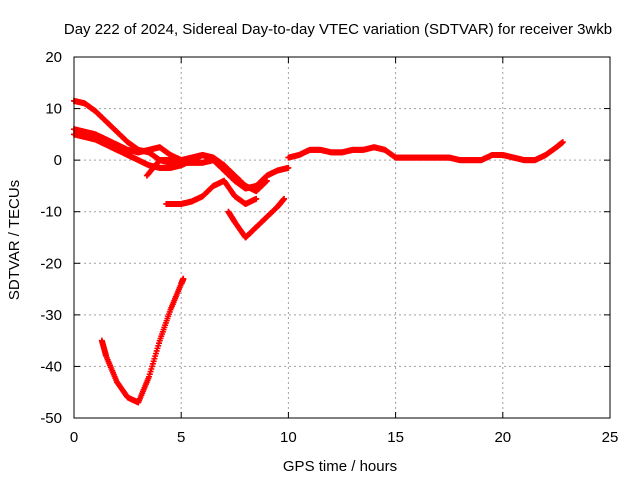  I want to click on y-tick-label: 20, so click(53, 57).